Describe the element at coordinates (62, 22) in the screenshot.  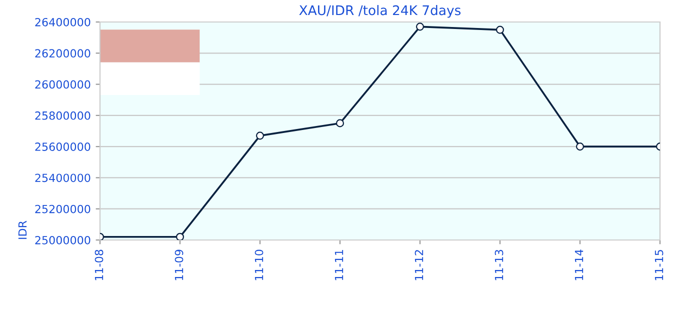
I see `y-tick-label: 26400000` at that location.